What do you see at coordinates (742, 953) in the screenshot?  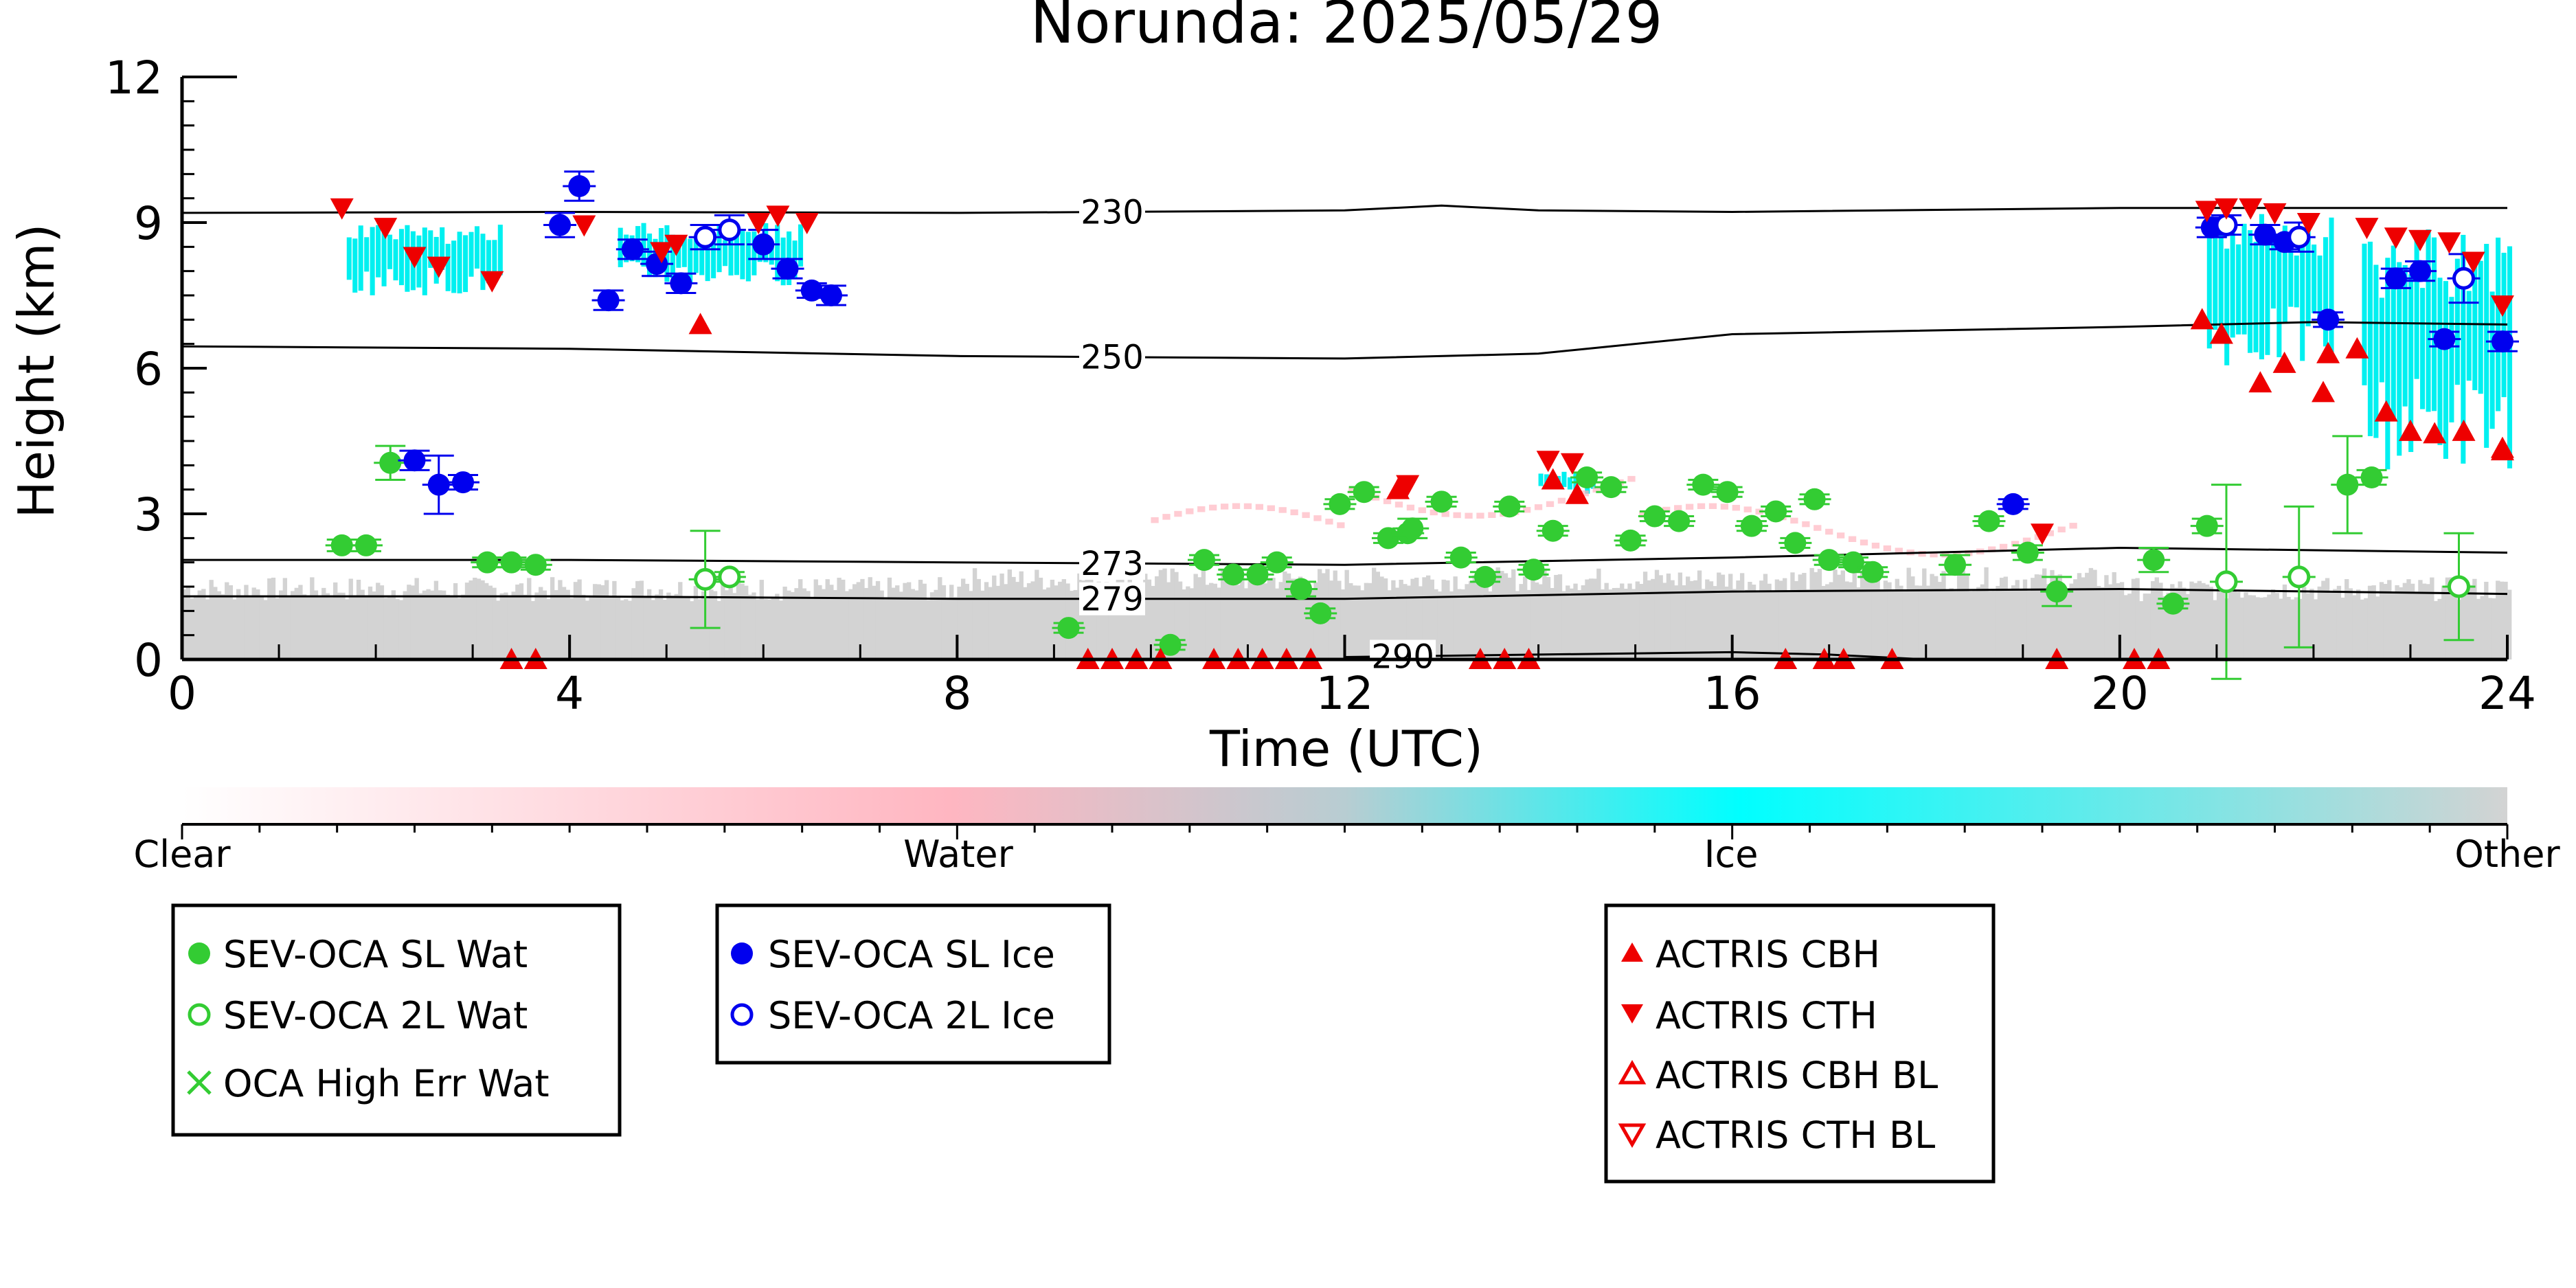 I see `legend-marker-sl-ice` at bounding box center [742, 953].